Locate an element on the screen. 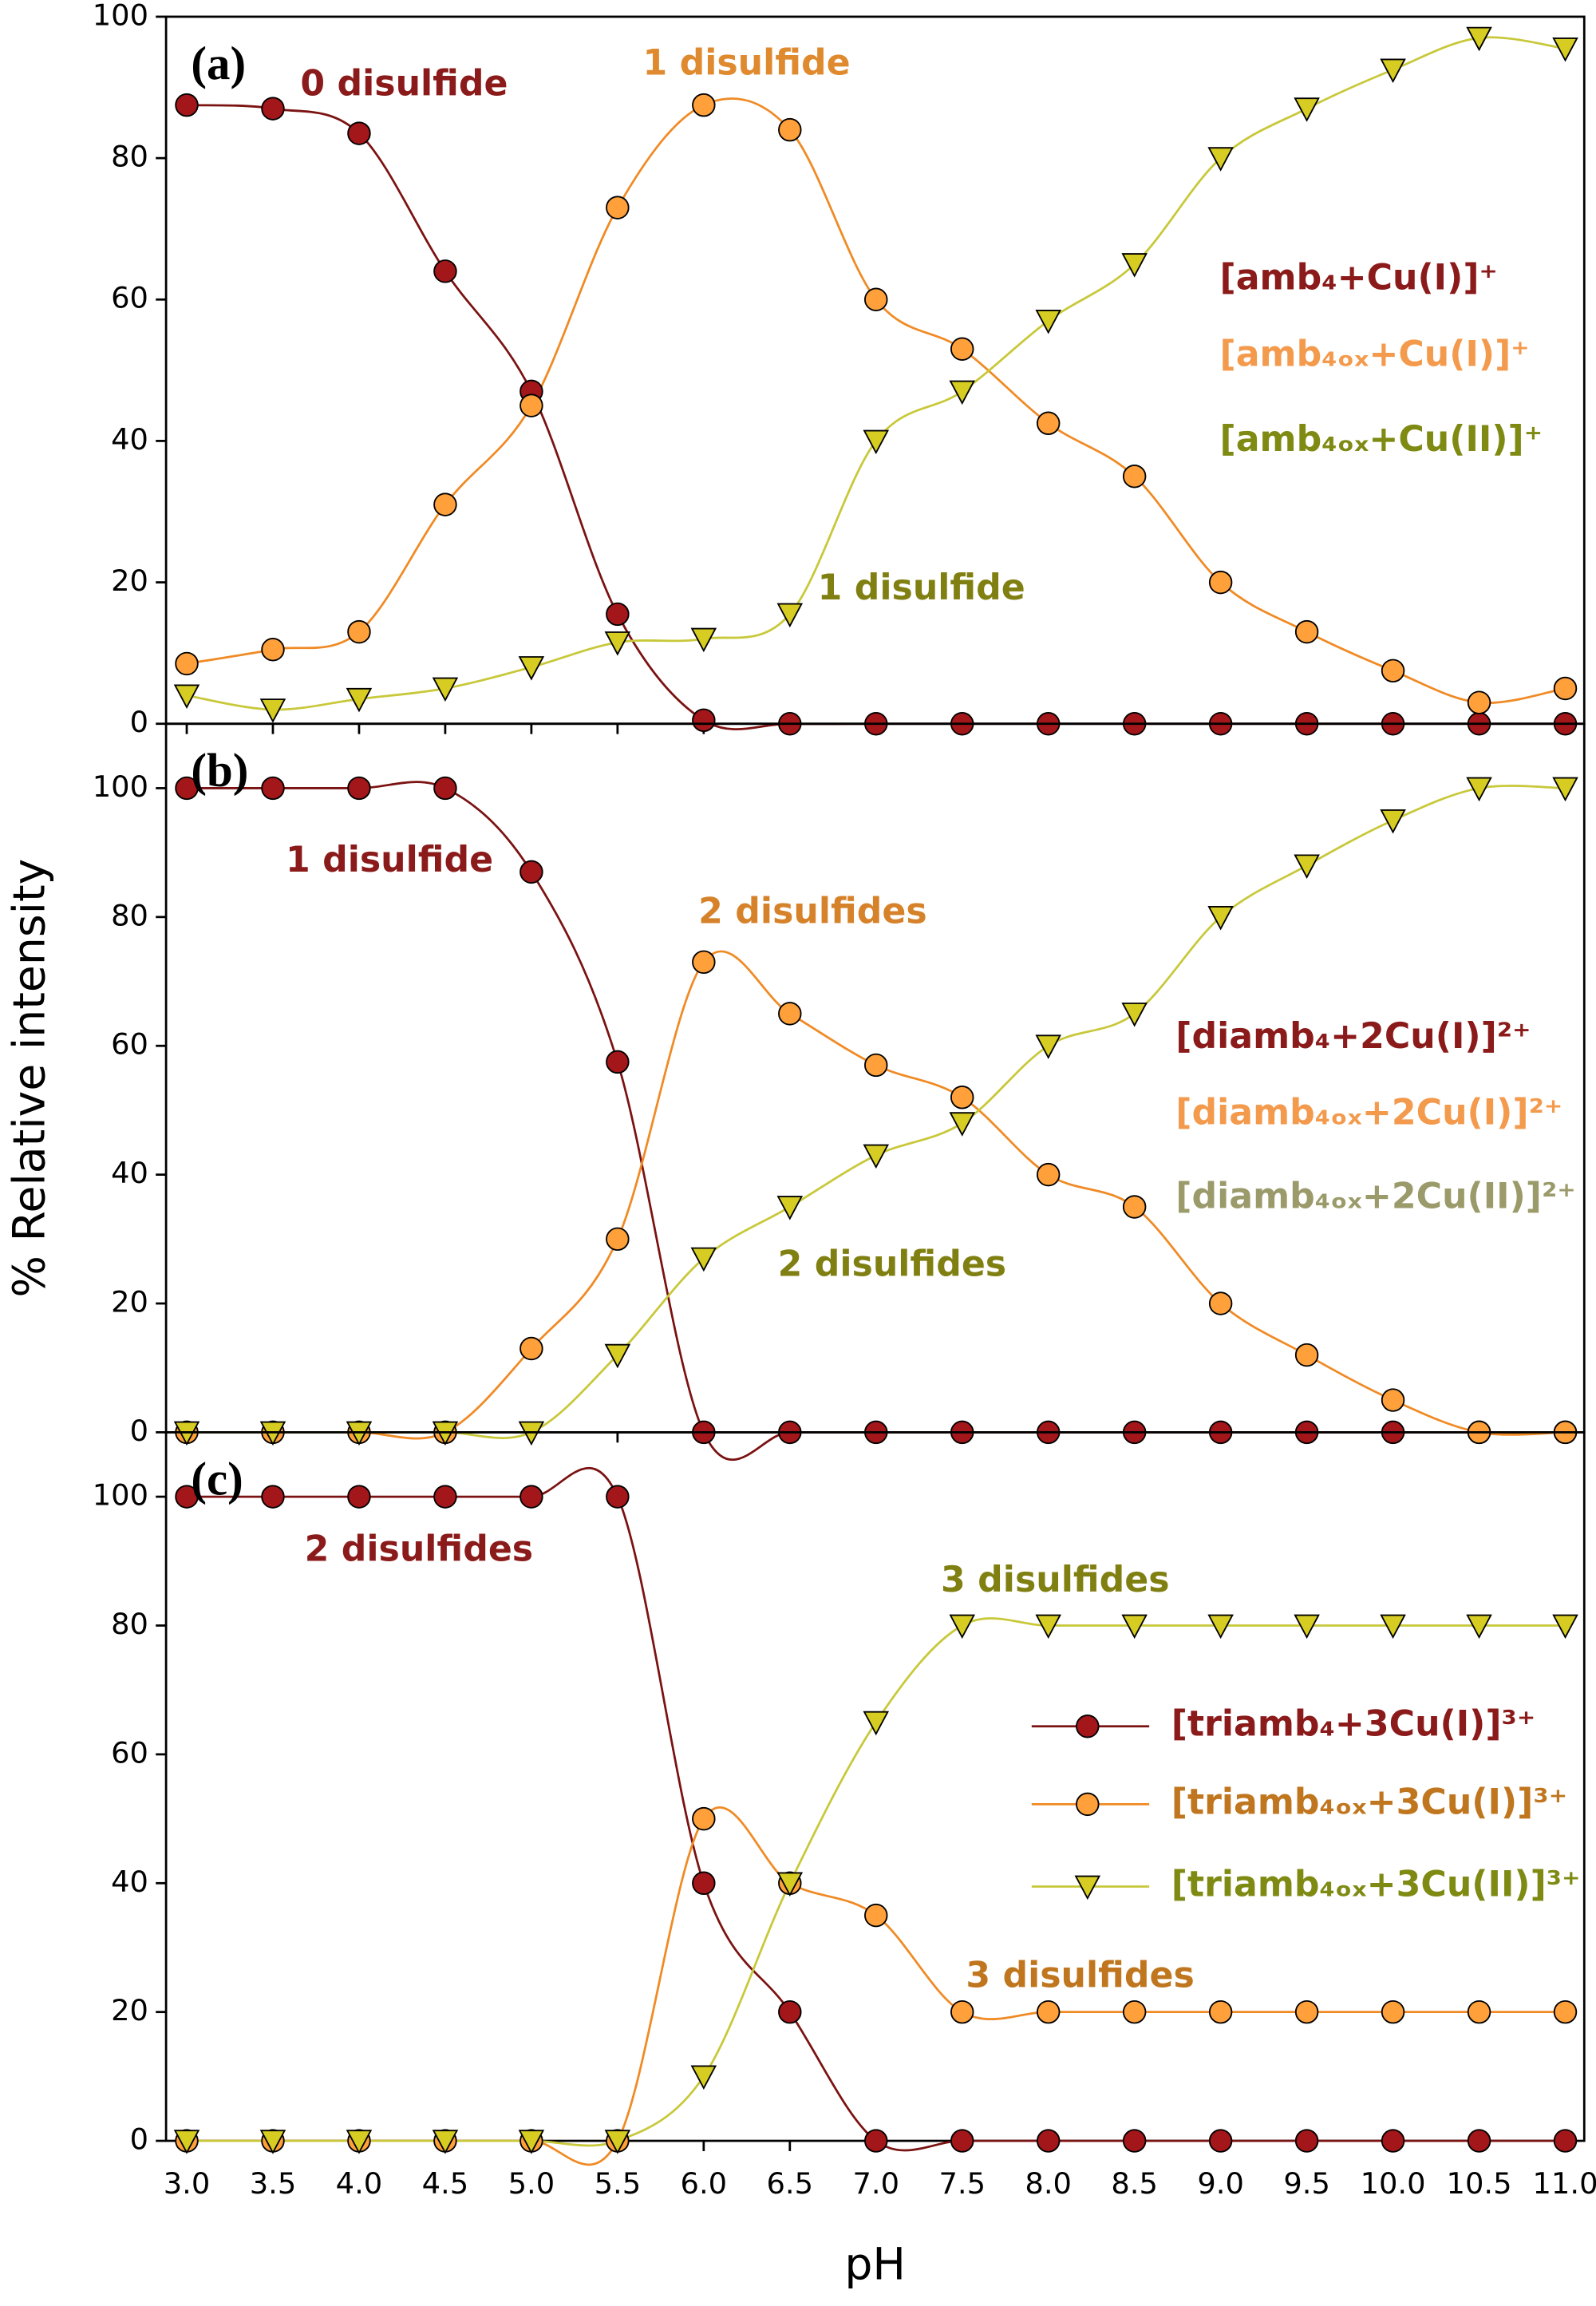  legend-entry: [amb₄ₒₓ+Cu(I)]⁺ is located at coordinates (1375, 354).